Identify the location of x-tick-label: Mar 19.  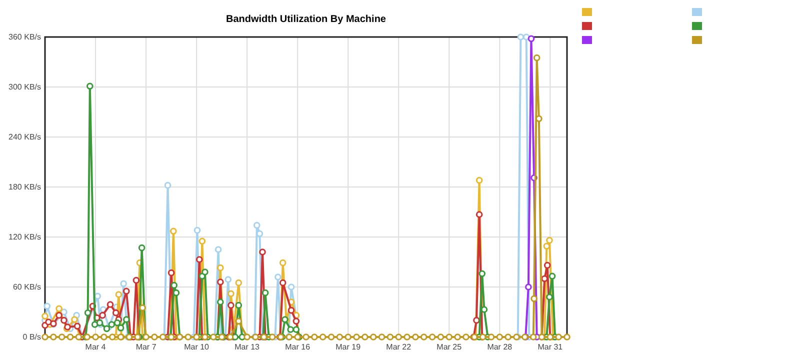
(349, 347).